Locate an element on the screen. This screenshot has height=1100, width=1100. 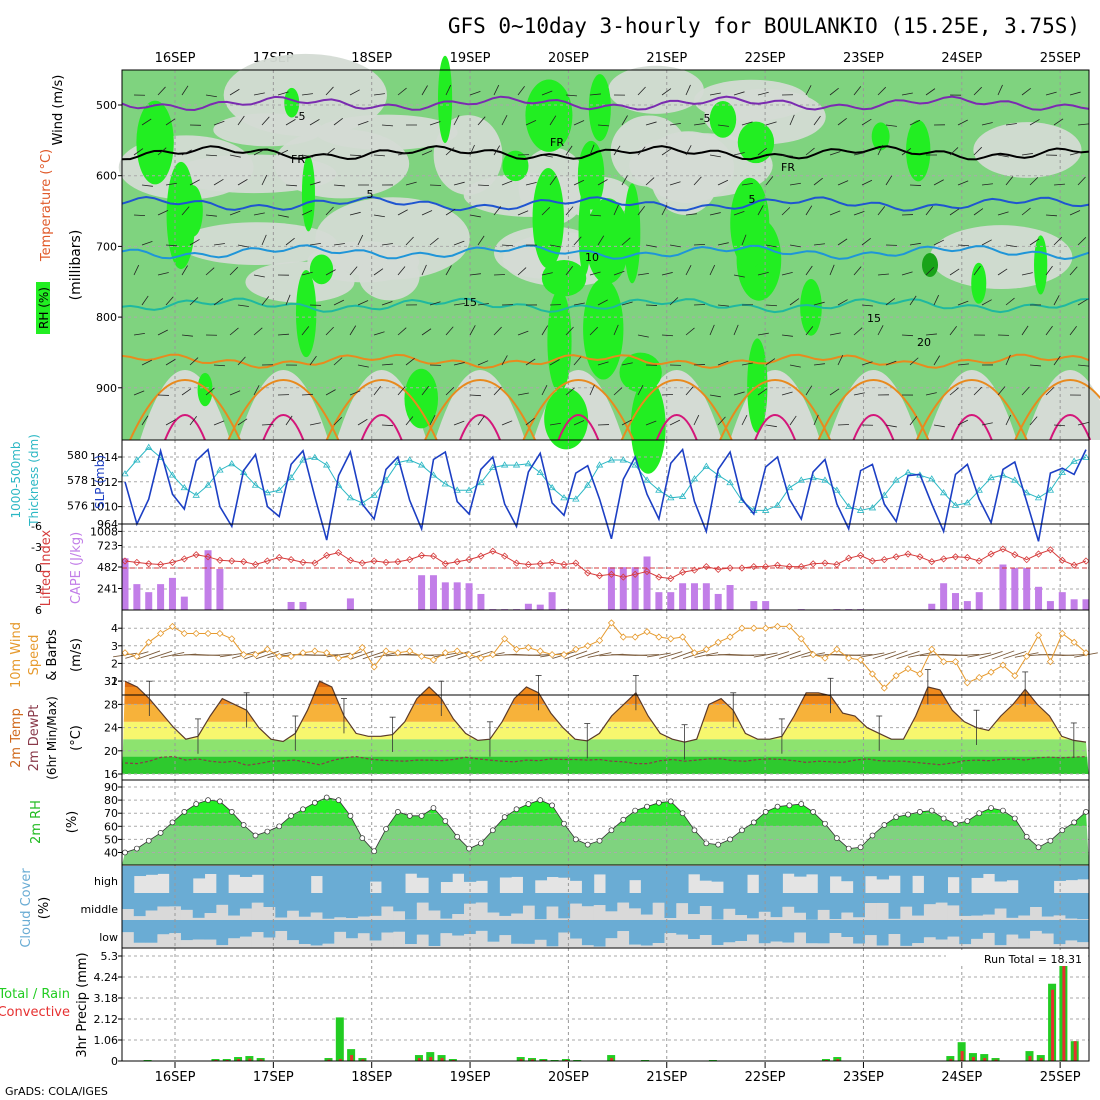
rh-band is located at coordinates (605, 799).